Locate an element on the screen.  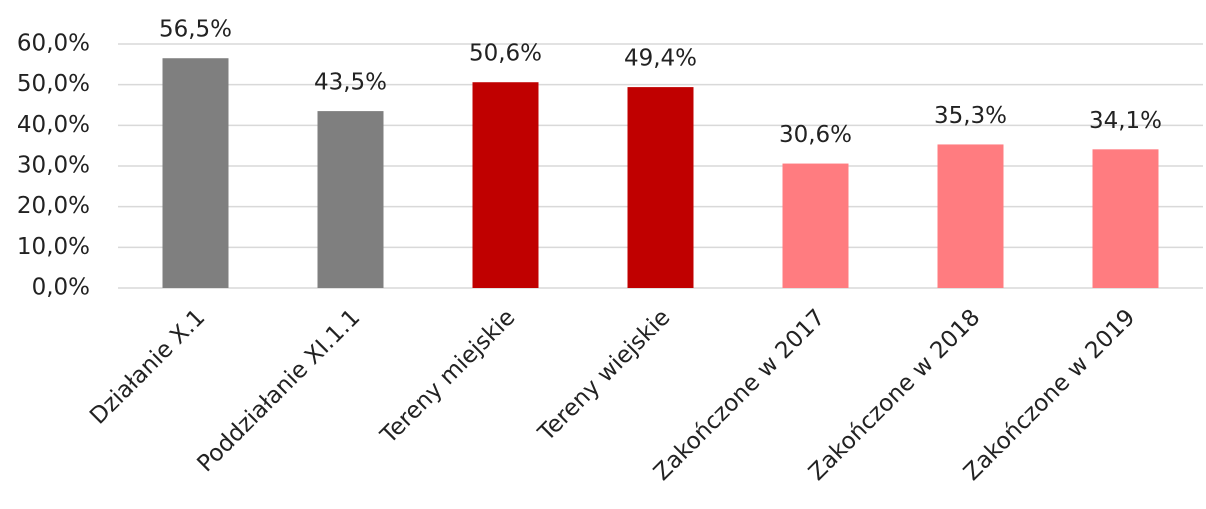
x-tick-label: Tereny miejskie is located at coordinates (447, 376).